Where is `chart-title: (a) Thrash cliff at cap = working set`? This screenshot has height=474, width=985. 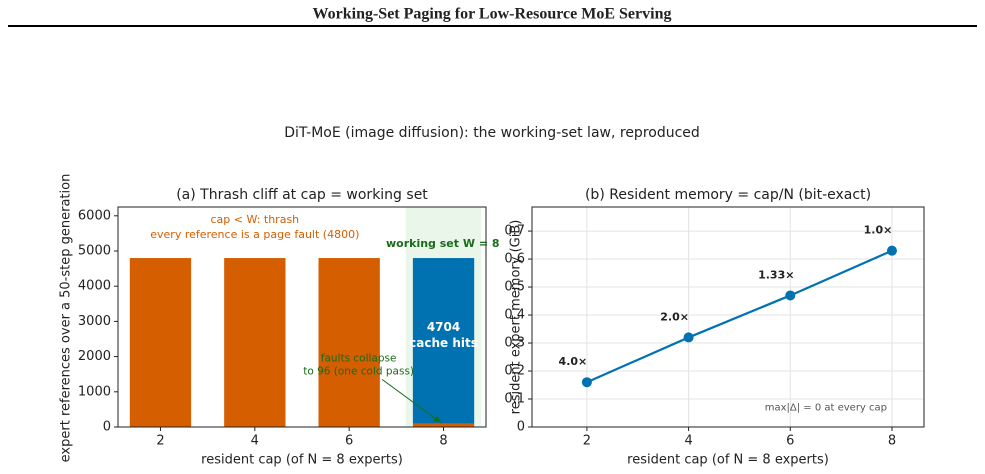
chart-title: (a) Thrash cliff at cap = working set is located at coordinates (302, 195).